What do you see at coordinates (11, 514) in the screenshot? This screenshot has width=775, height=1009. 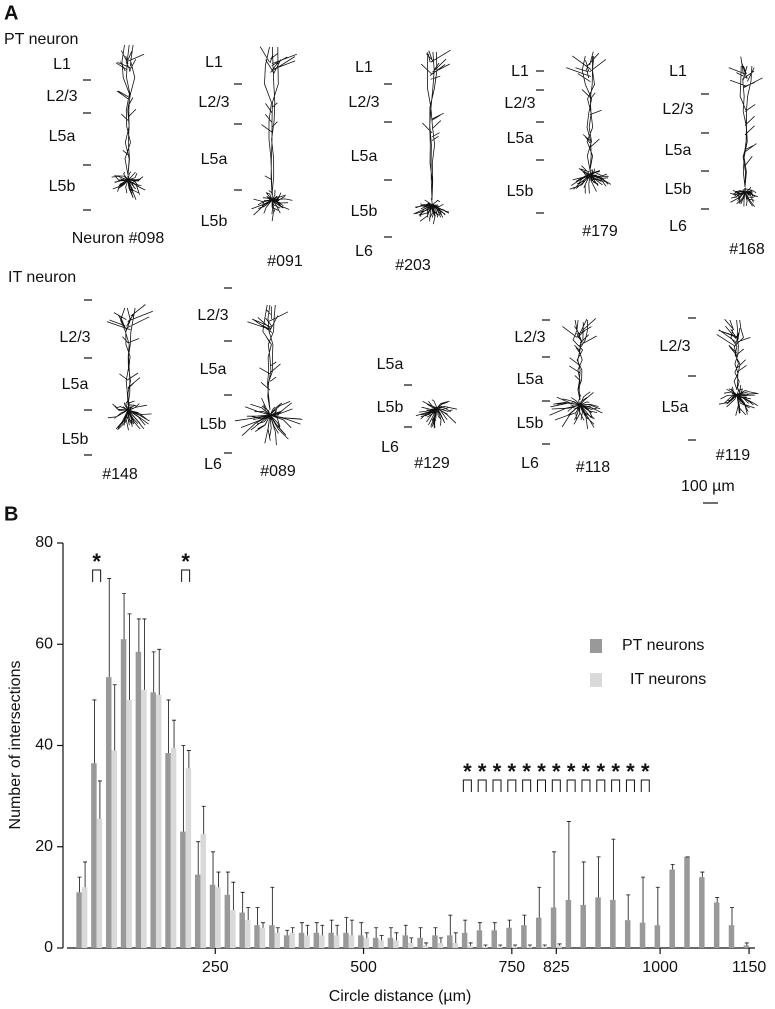 I see `panel-label: B` at bounding box center [11, 514].